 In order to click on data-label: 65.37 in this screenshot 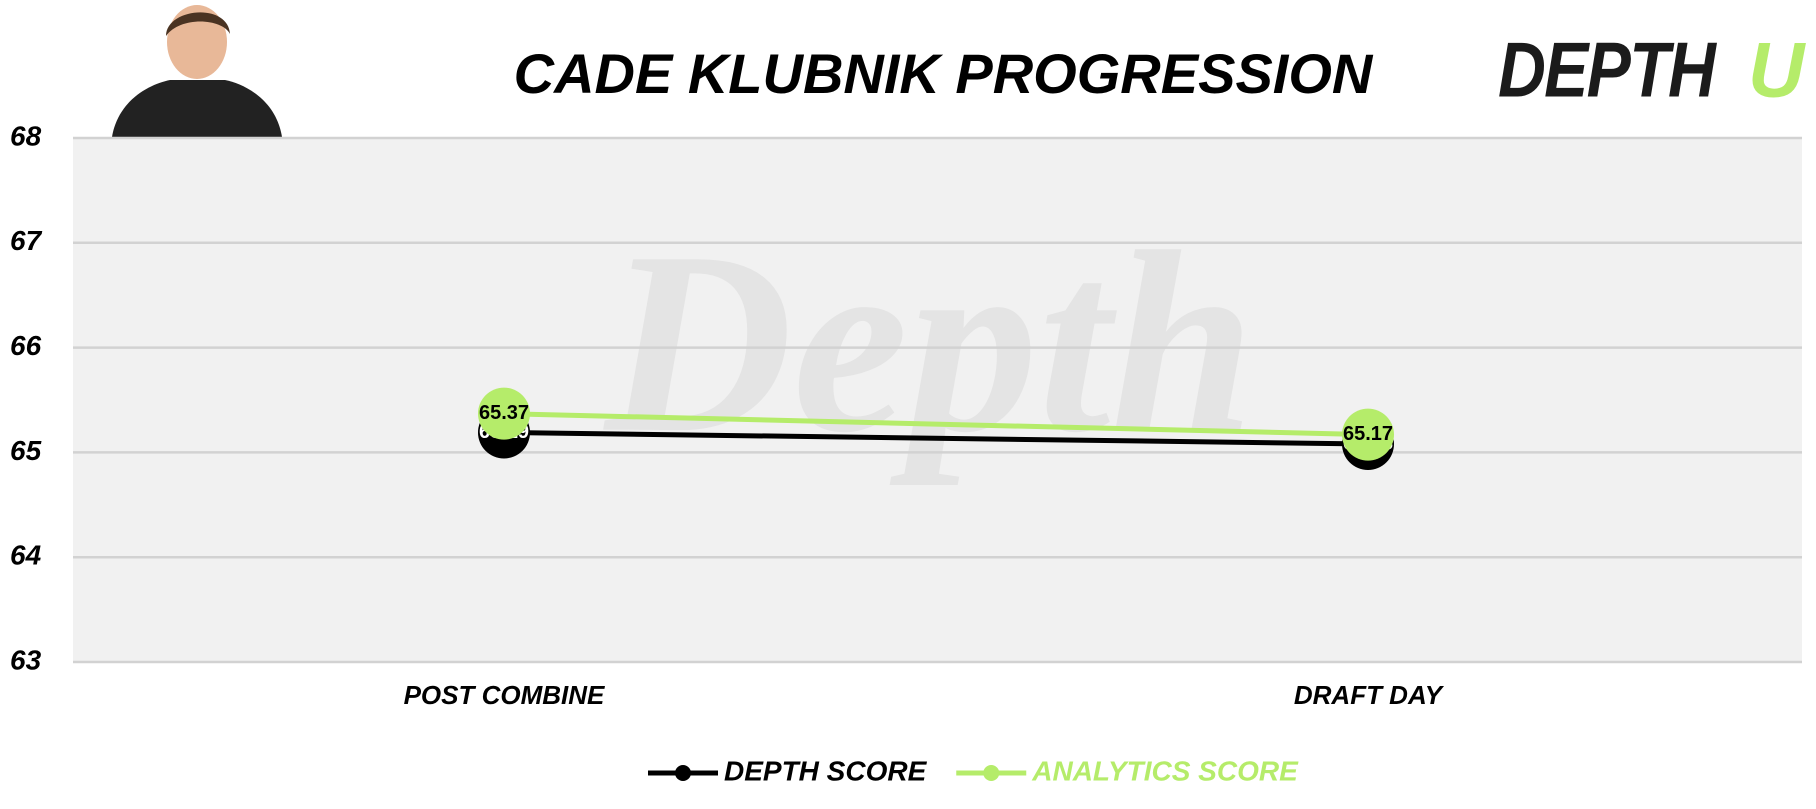, I will do `click(504, 413)`.